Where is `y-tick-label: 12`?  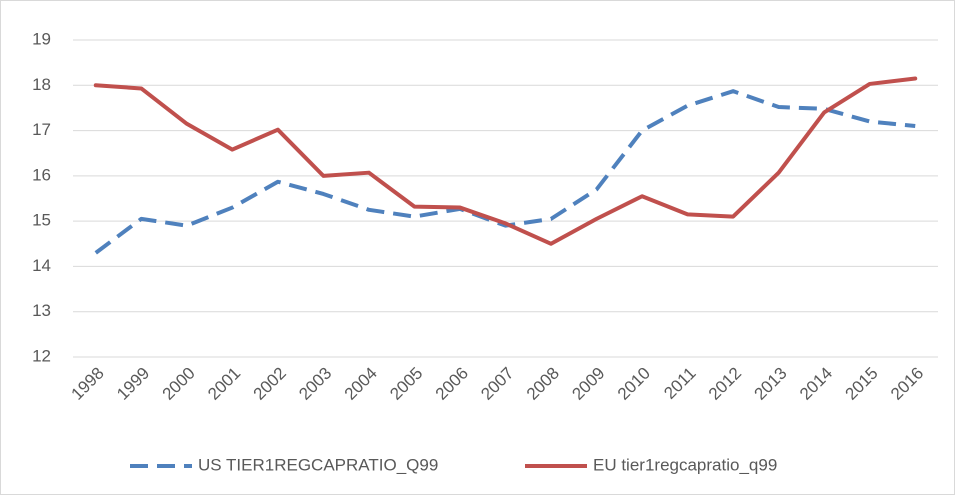
y-tick-label: 12 is located at coordinates (41, 355).